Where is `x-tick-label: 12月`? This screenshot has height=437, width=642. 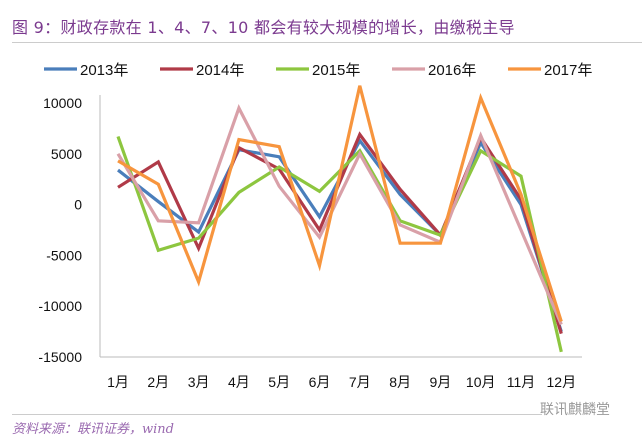
x-tick-label: 12月 is located at coordinates (562, 382).